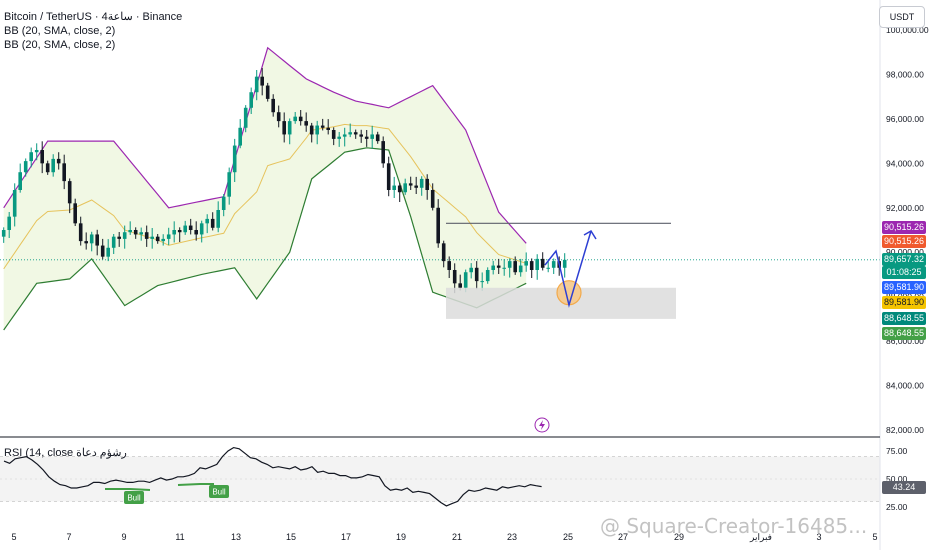 The width and height of the screenshot is (932, 550). What do you see at coordinates (272, 476) in the screenshot?
I see `rsi-line` at bounding box center [272, 476].